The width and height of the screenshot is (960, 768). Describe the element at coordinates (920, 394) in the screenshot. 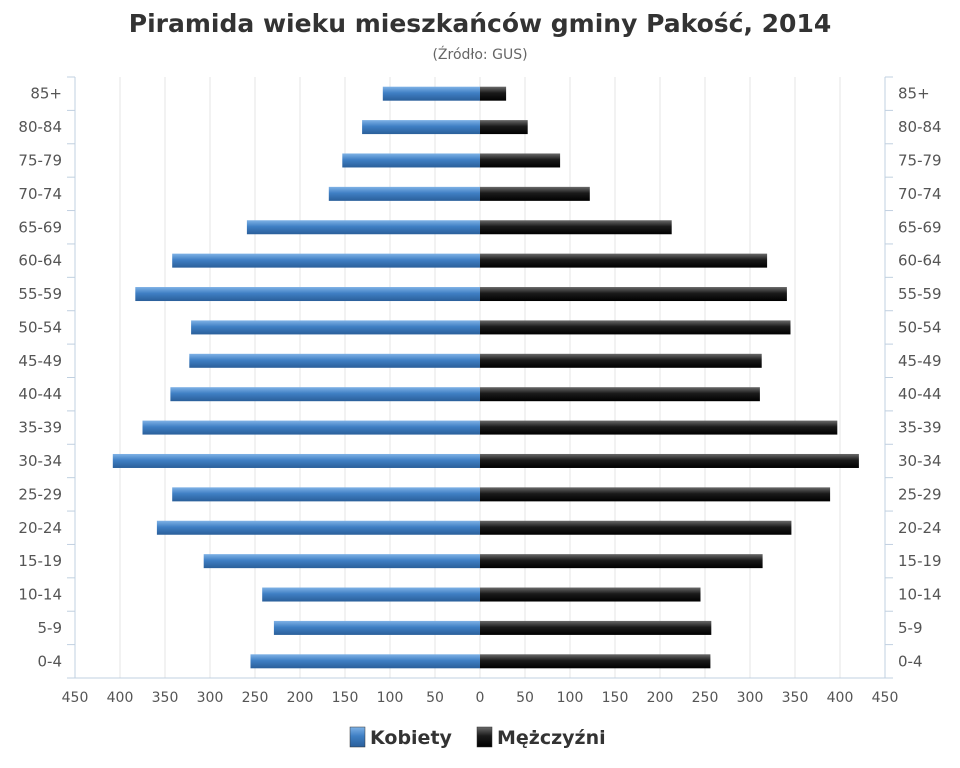

I see `category-label-right: 40-44` at that location.